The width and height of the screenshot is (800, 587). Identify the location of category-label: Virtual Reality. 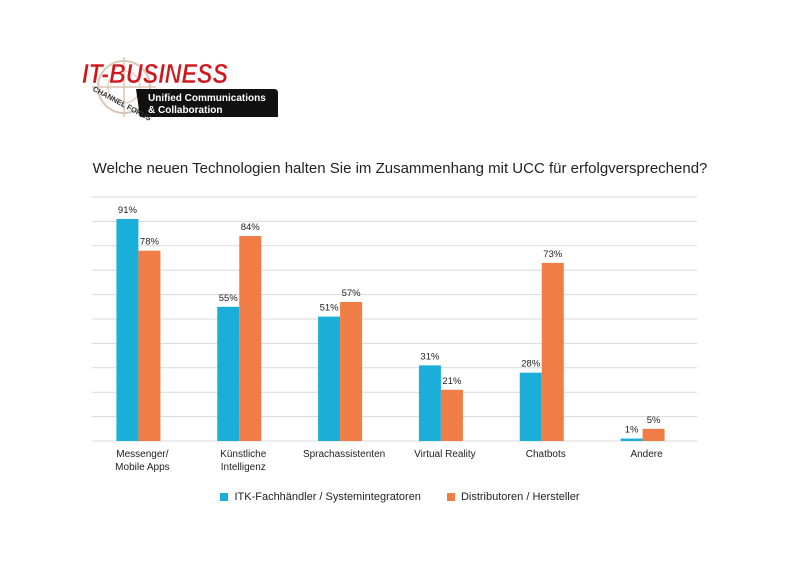
(445, 454).